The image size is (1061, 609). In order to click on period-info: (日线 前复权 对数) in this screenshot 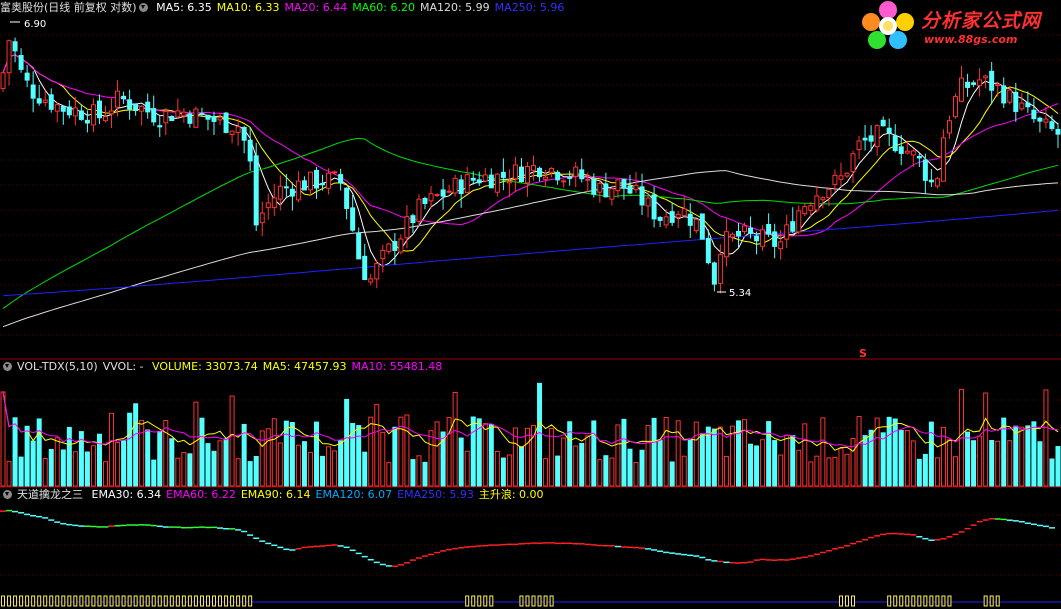, I will do `click(90, 7)`.